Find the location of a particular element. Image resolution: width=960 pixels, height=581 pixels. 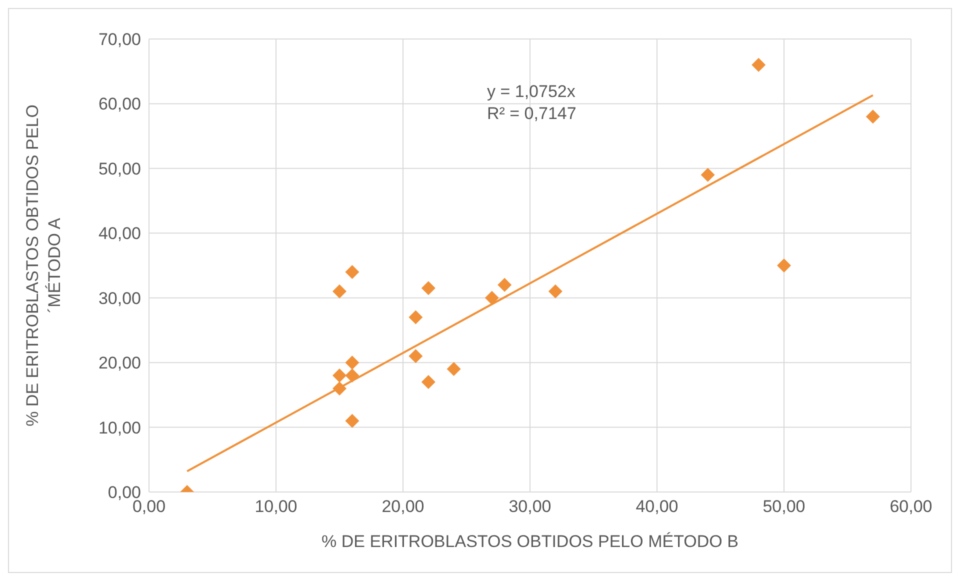

y-tick-label: 10,00 is located at coordinates (119, 428).